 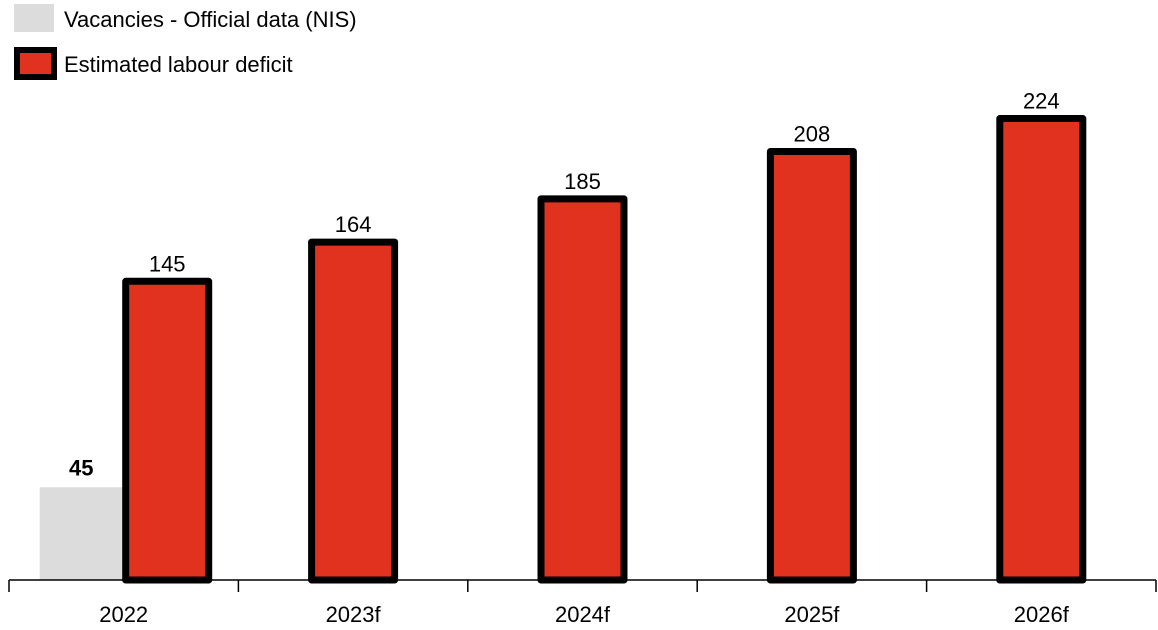 What do you see at coordinates (81, 533) in the screenshot?
I see `bar-vacancies-2022` at bounding box center [81, 533].